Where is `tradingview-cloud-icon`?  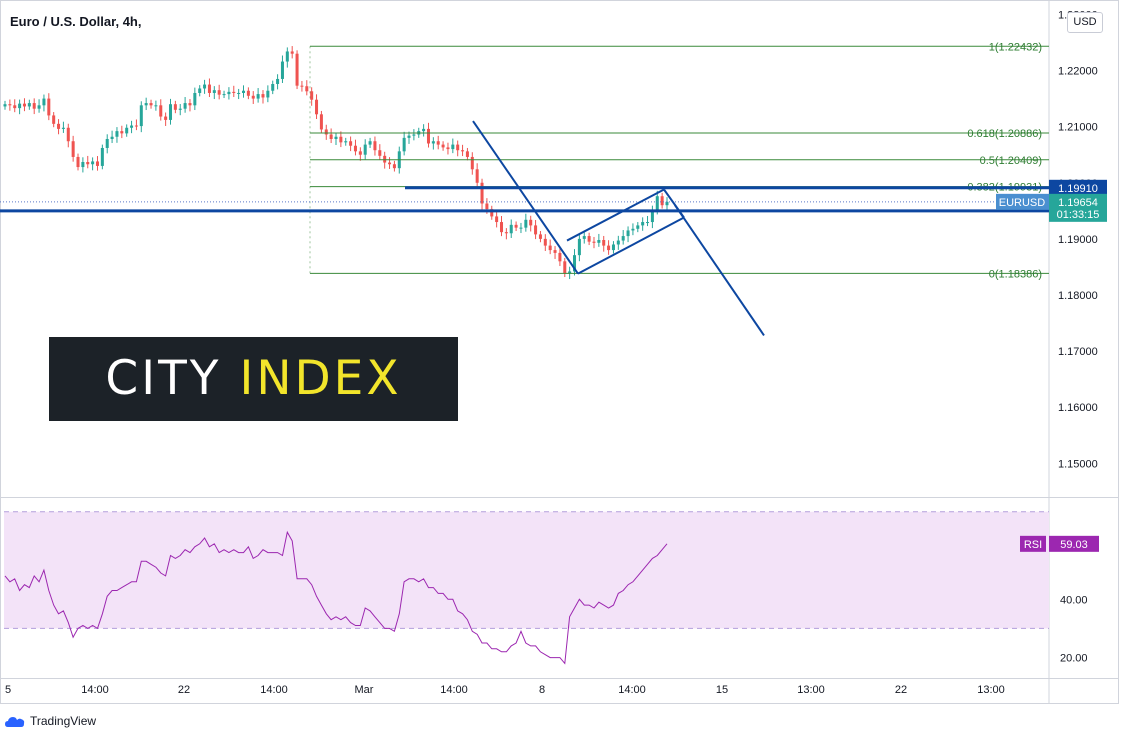 tradingview-cloud-icon is located at coordinates (15, 722).